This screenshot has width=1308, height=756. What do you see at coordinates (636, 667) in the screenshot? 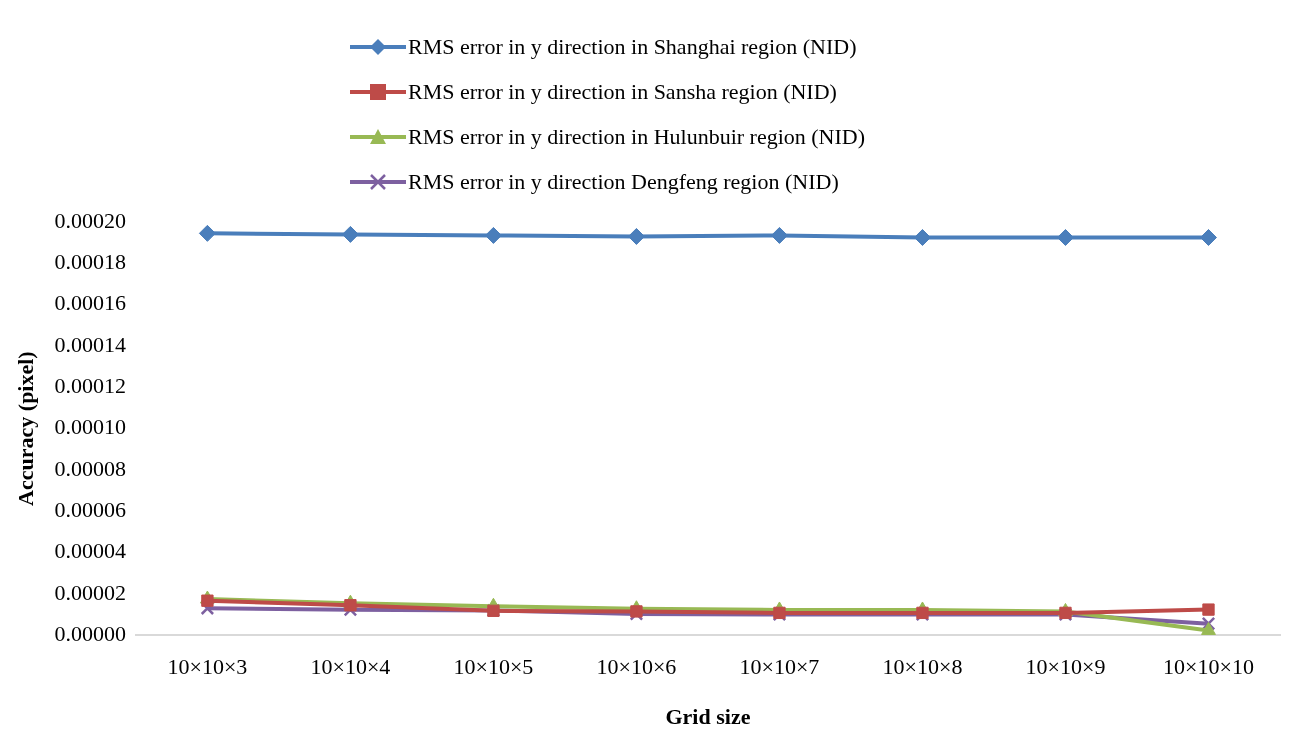
I see `x-tick-label: 10×10×6` at bounding box center [636, 667].